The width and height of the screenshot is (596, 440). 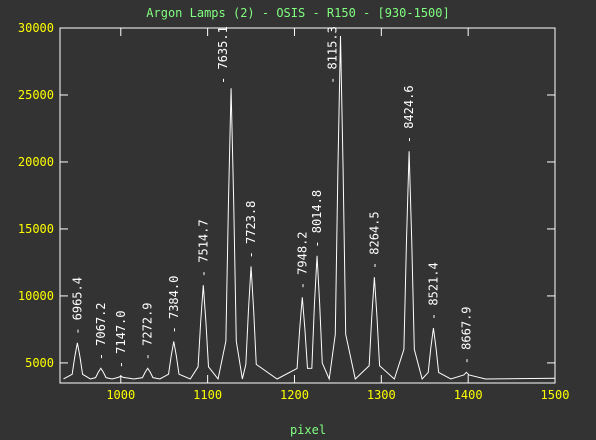 What do you see at coordinates (466, 335) in the screenshot?
I see `peak-annotation: - 8667.9` at bounding box center [466, 335].